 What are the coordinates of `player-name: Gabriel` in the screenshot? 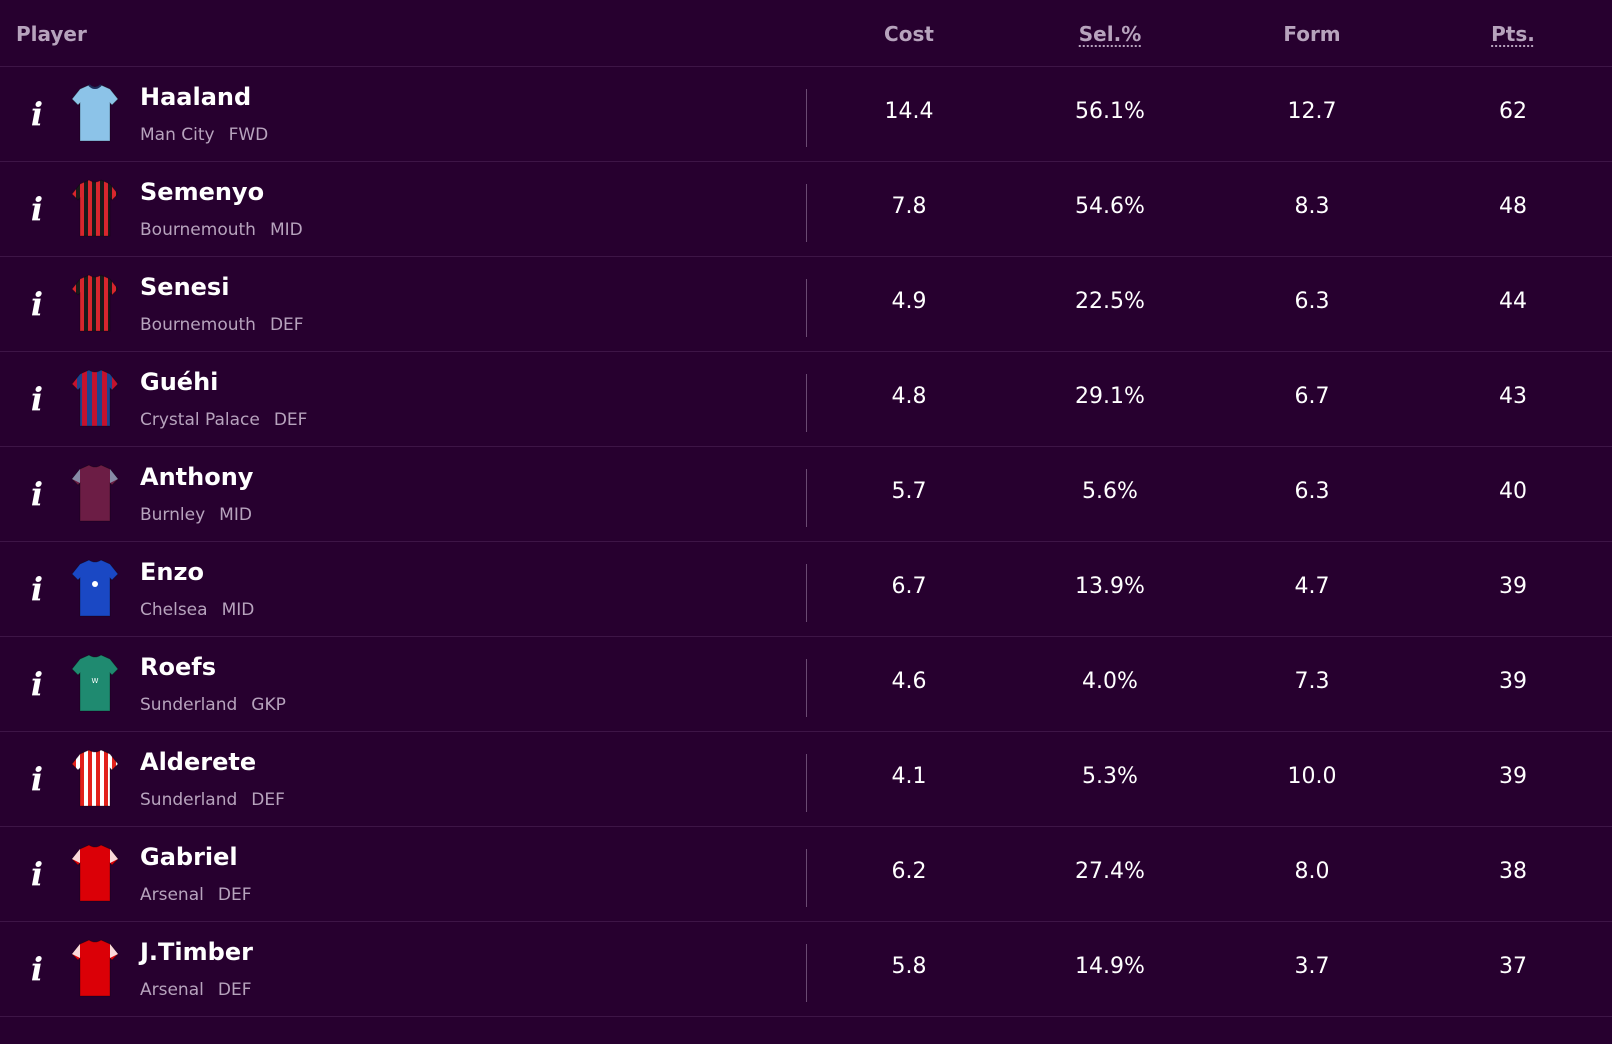 It's located at (189, 857).